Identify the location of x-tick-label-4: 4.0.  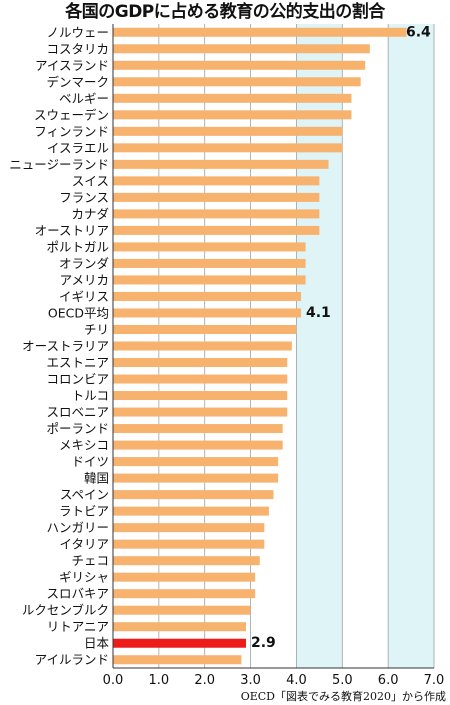
(296, 680).